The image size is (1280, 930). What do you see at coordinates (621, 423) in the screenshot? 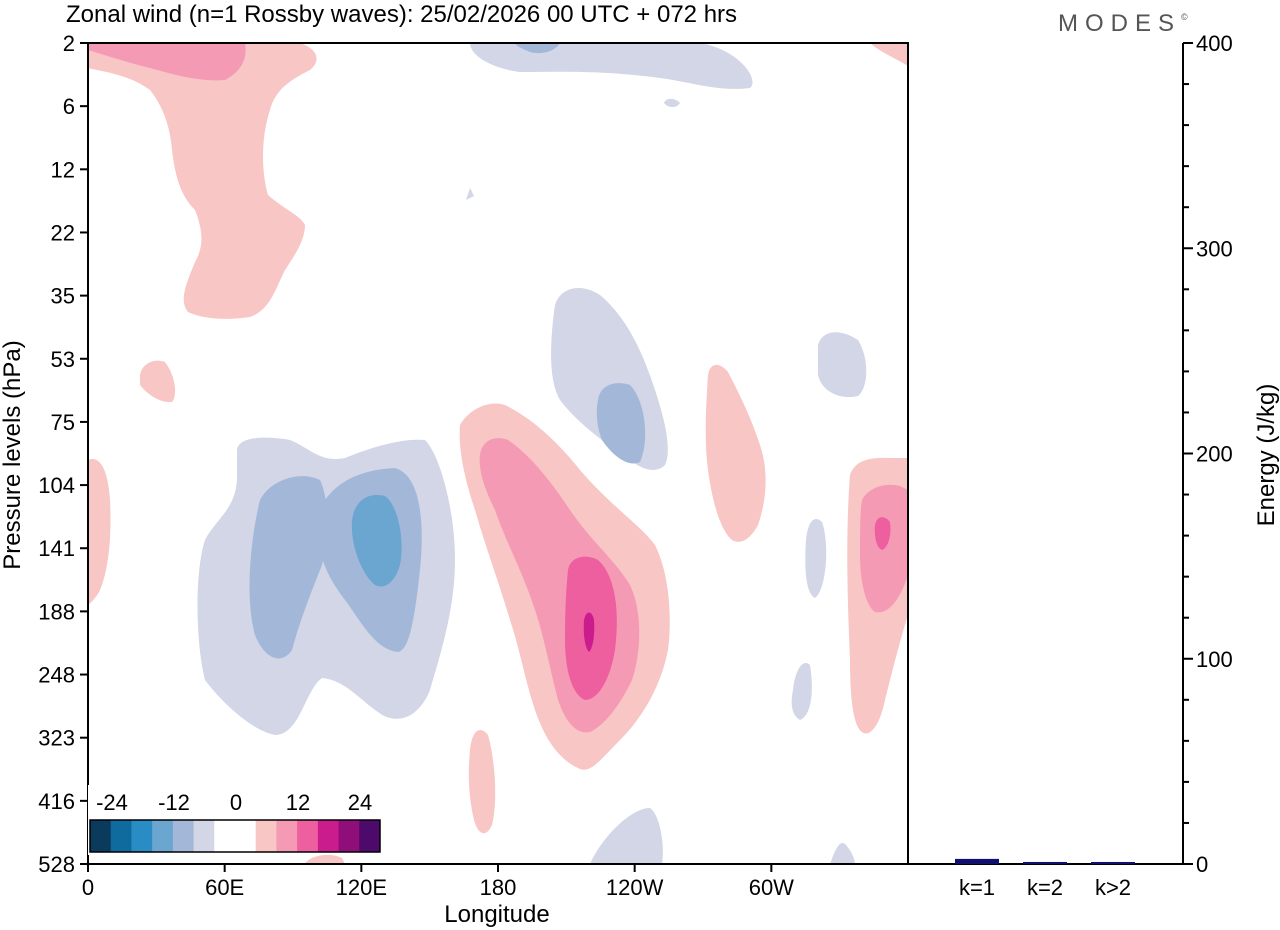
I see `neg-contour-upper-core` at bounding box center [621, 423].